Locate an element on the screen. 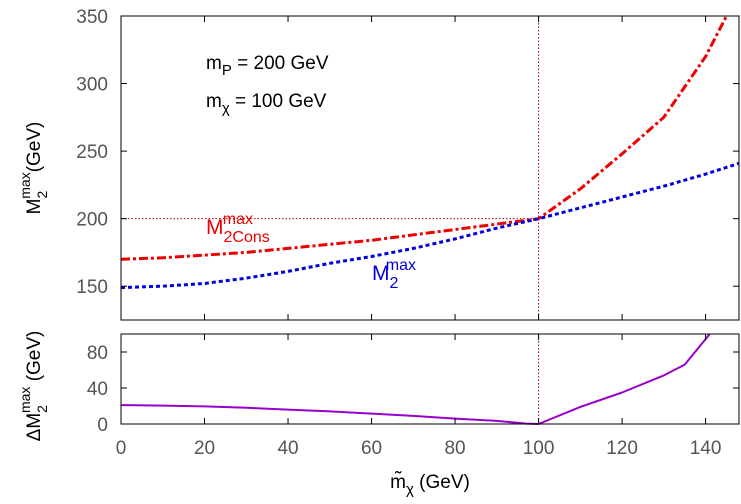 This screenshot has width=741, height=504. top-y-axis-label: M2max(GeV) is located at coordinates (33, 168).